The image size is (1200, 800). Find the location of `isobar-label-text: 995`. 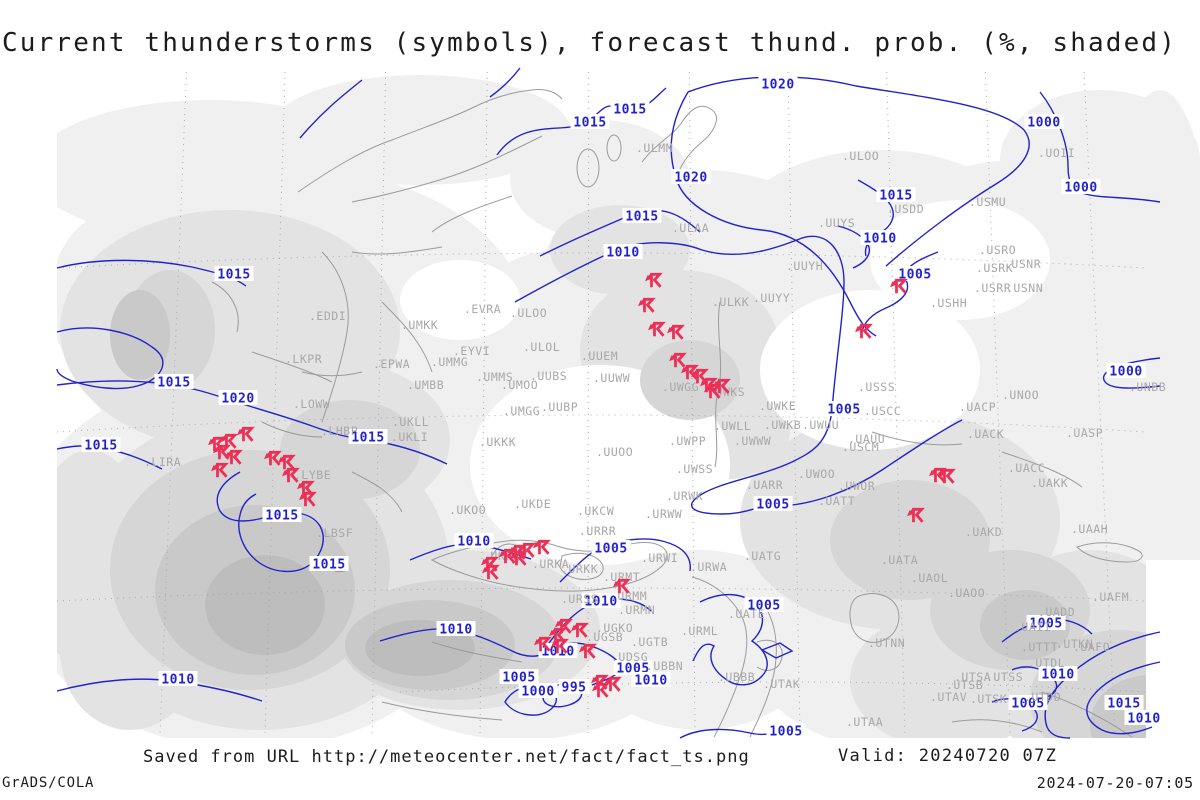

isobar-label-text: 995 is located at coordinates (574, 688).